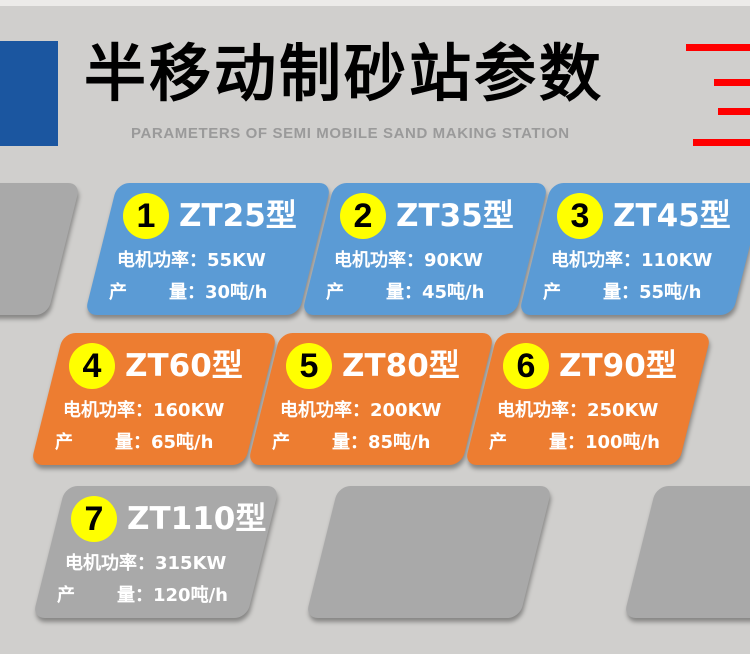 The width and height of the screenshot is (750, 654). I want to click on model-number-badge: 6, so click(526, 366).